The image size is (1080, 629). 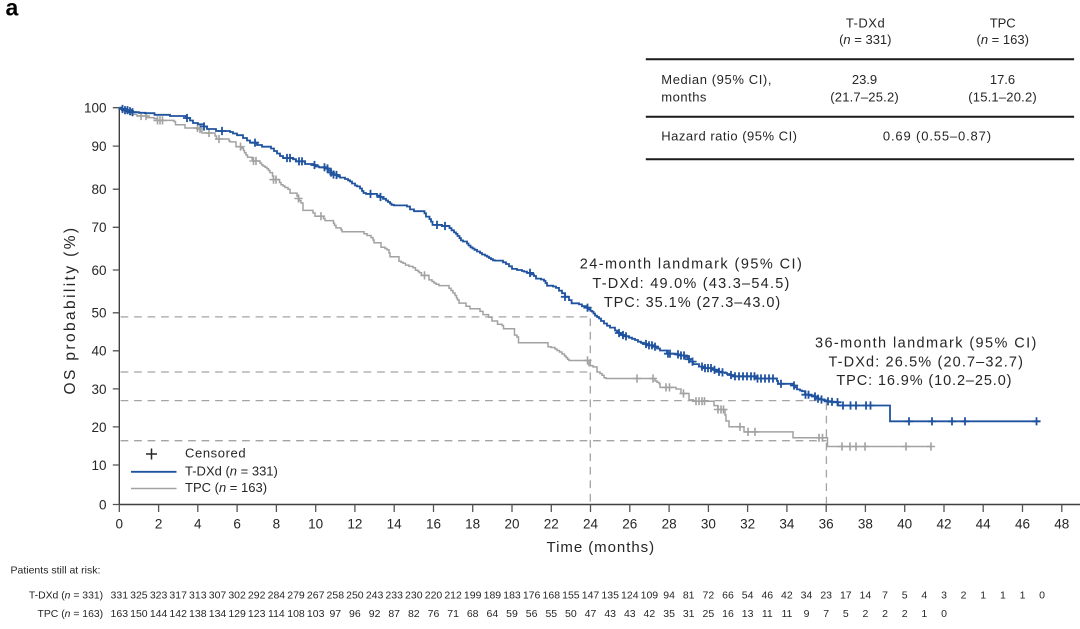 What do you see at coordinates (571, 596) in the screenshot?
I see `svg-text: 155` at bounding box center [571, 596].